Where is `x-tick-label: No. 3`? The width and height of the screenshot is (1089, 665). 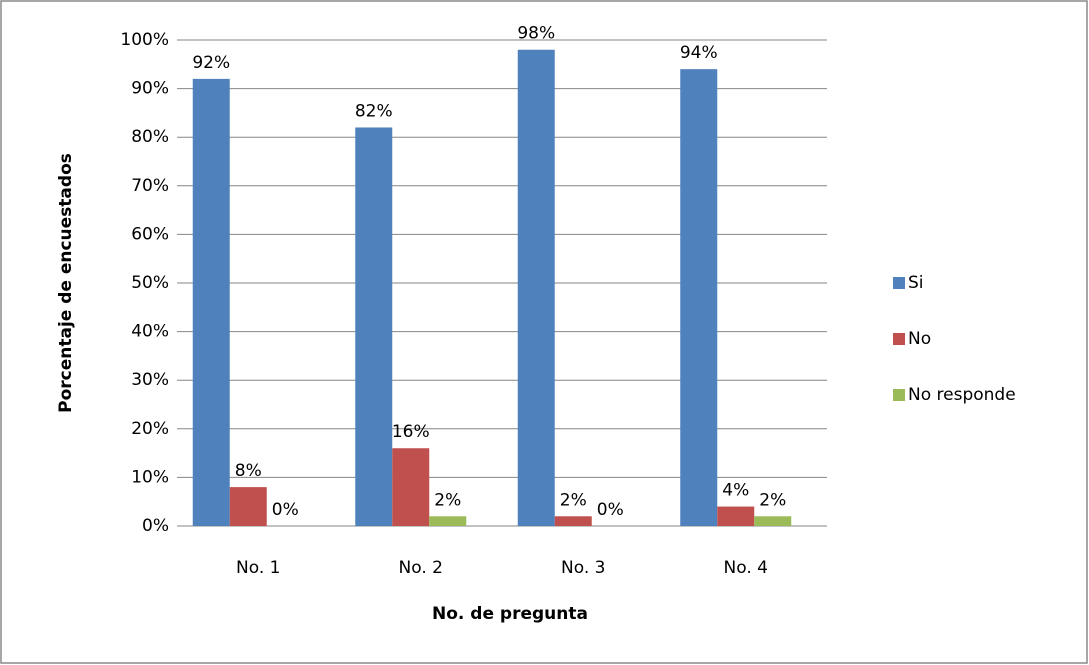 x-tick-label: No. 3 is located at coordinates (583, 568).